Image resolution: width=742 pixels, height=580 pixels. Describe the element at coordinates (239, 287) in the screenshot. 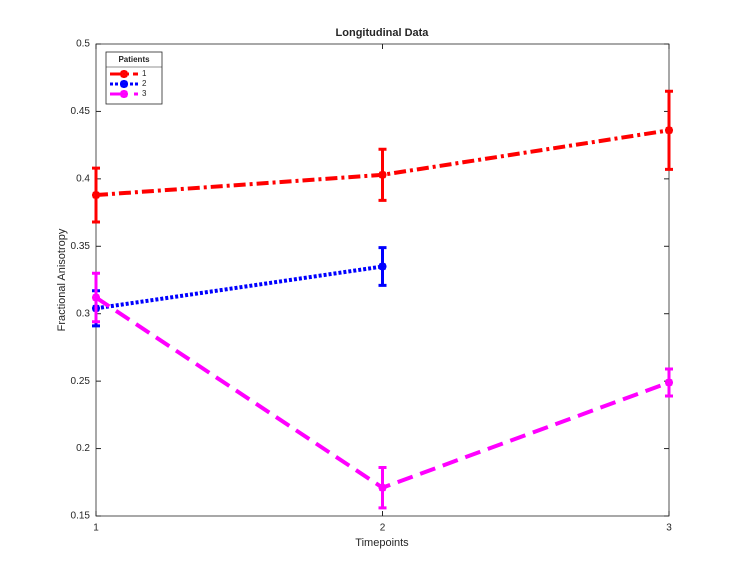

I see `series-line` at that location.